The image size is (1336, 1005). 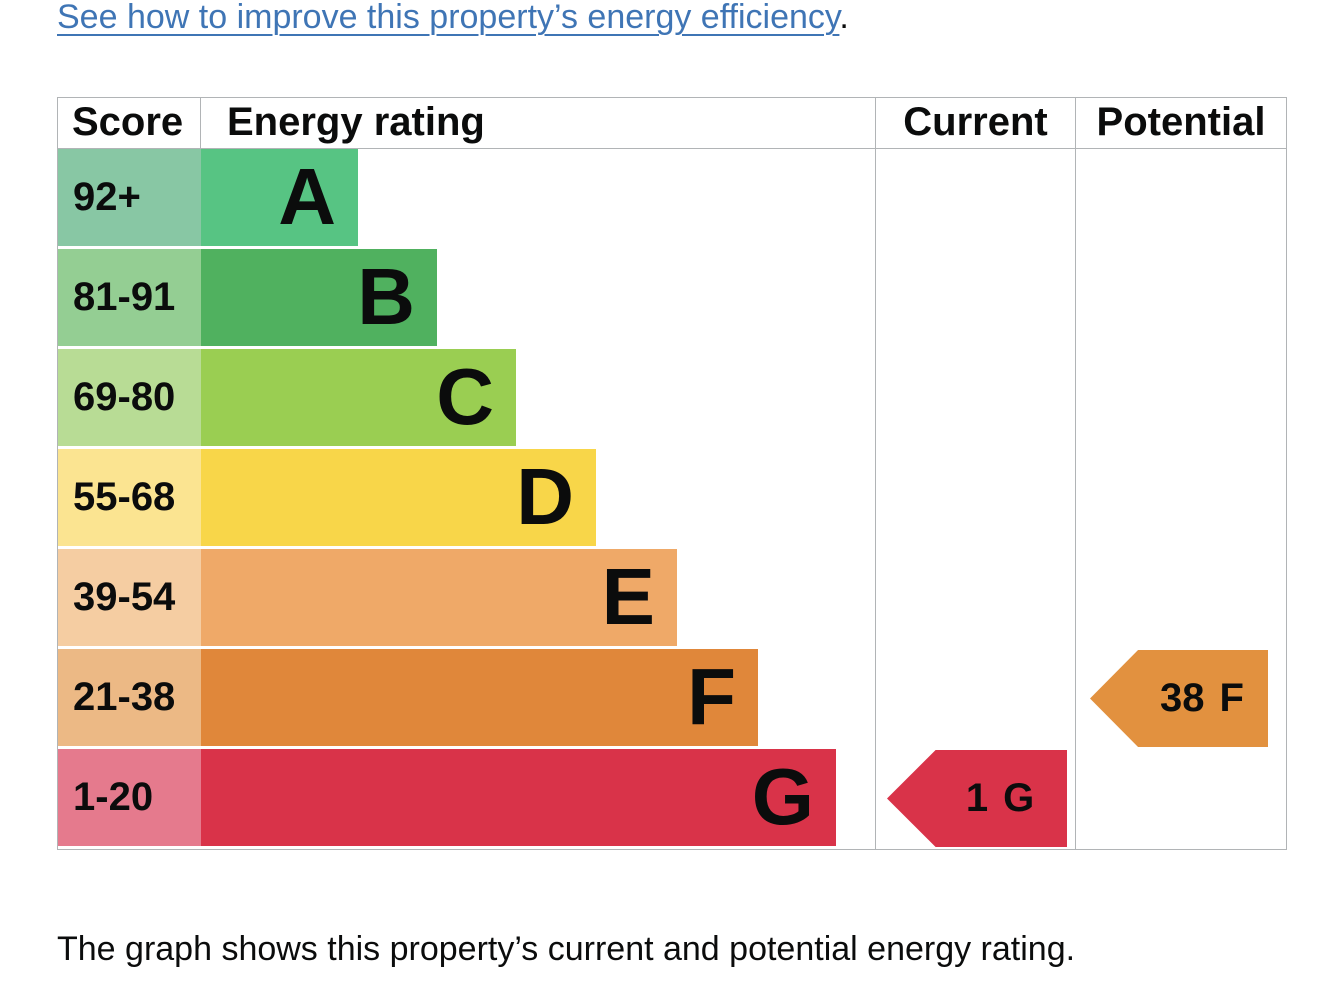 What do you see at coordinates (129, 497) in the screenshot?
I see `score-range-d: 55-68` at bounding box center [129, 497].